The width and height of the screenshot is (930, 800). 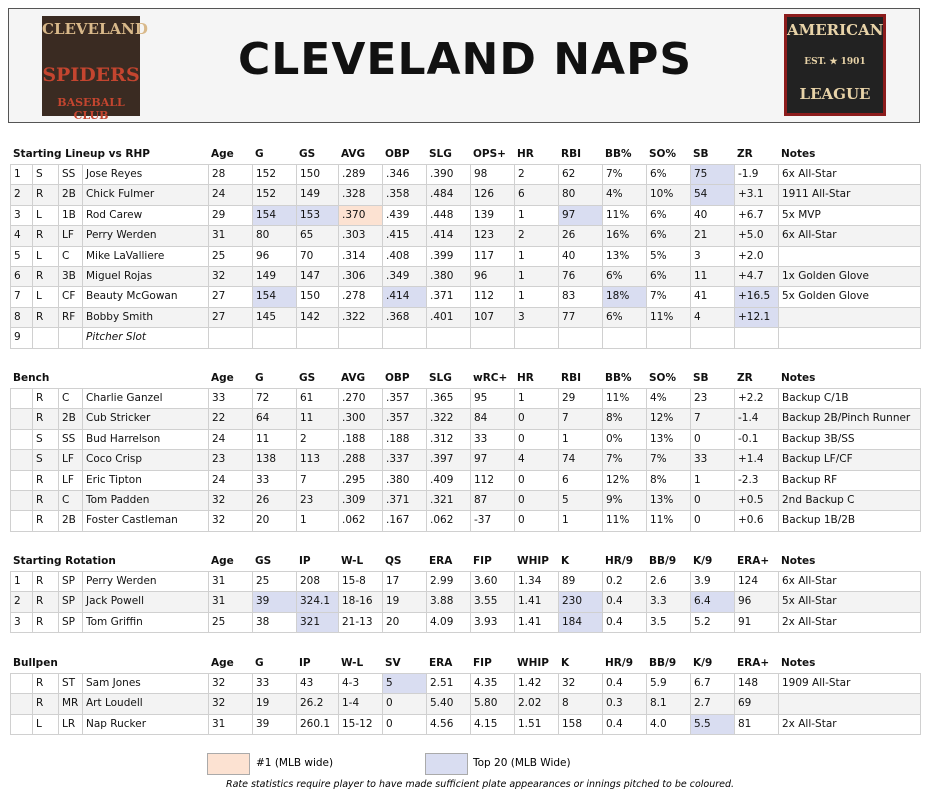 What do you see at coordinates (145, 480) in the screenshot?
I see `table-cell: Eric Tipton` at bounding box center [145, 480].